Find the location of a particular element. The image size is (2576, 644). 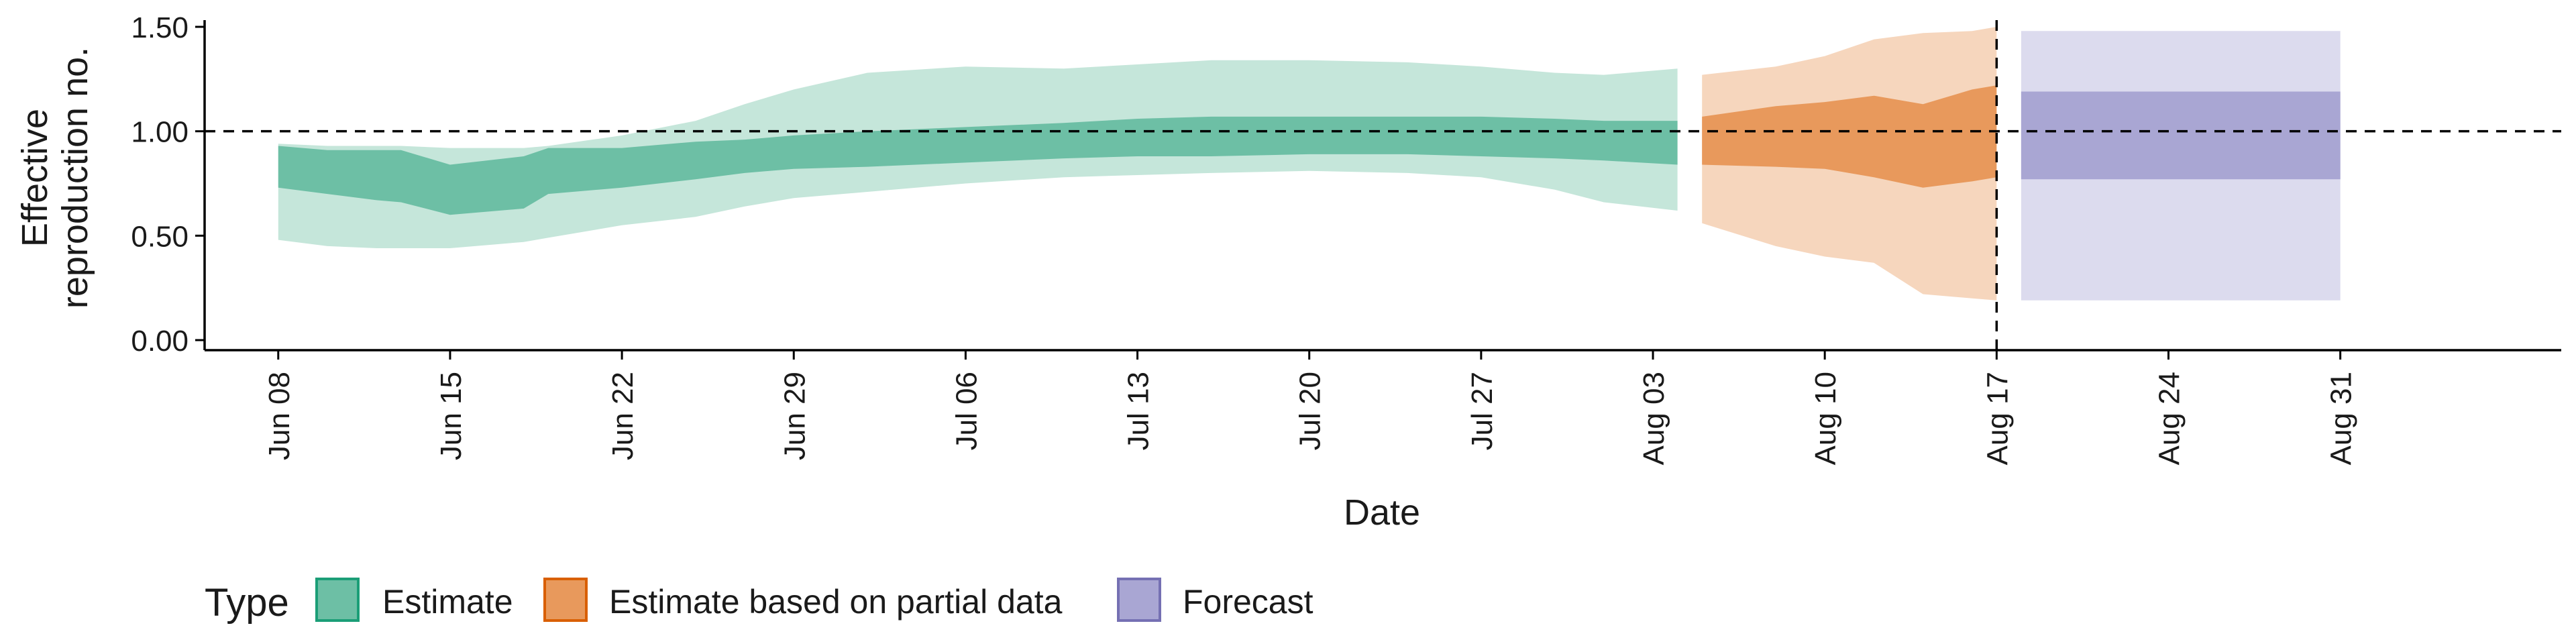

legend-key-forecast is located at coordinates (1139, 600).